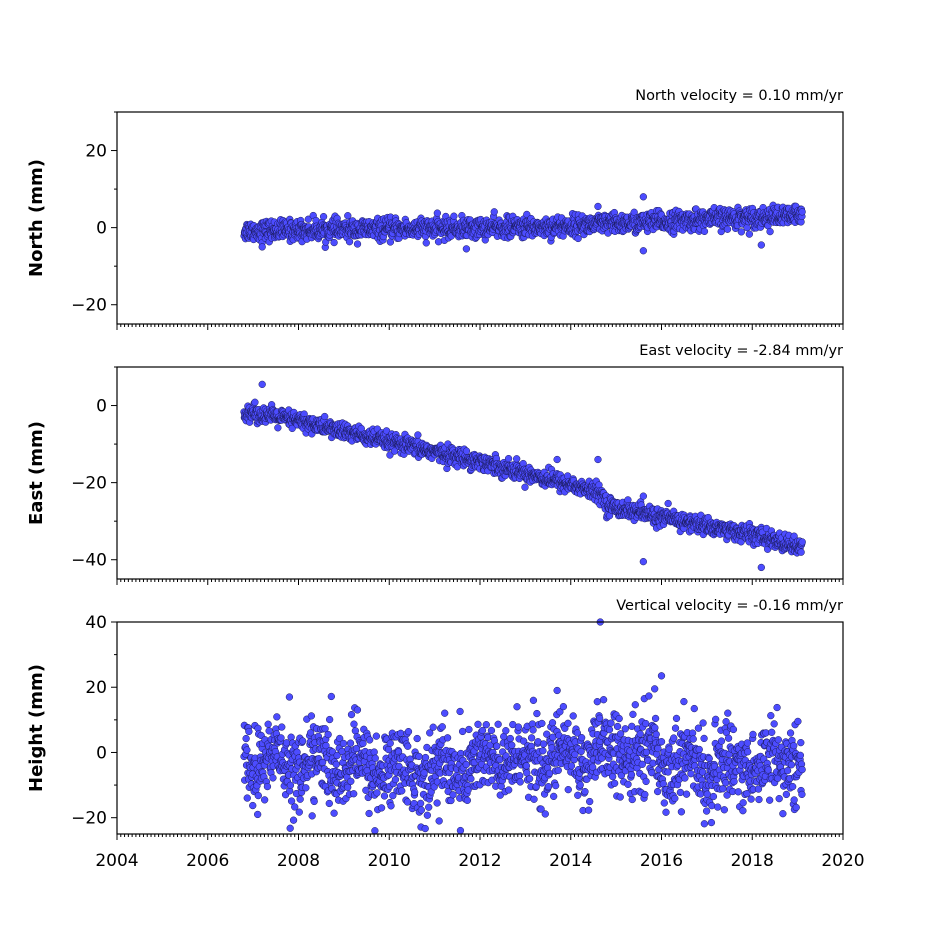  Describe the element at coordinates (101, 229) in the screenshot. I see `north-y-tick-label: 0` at that location.